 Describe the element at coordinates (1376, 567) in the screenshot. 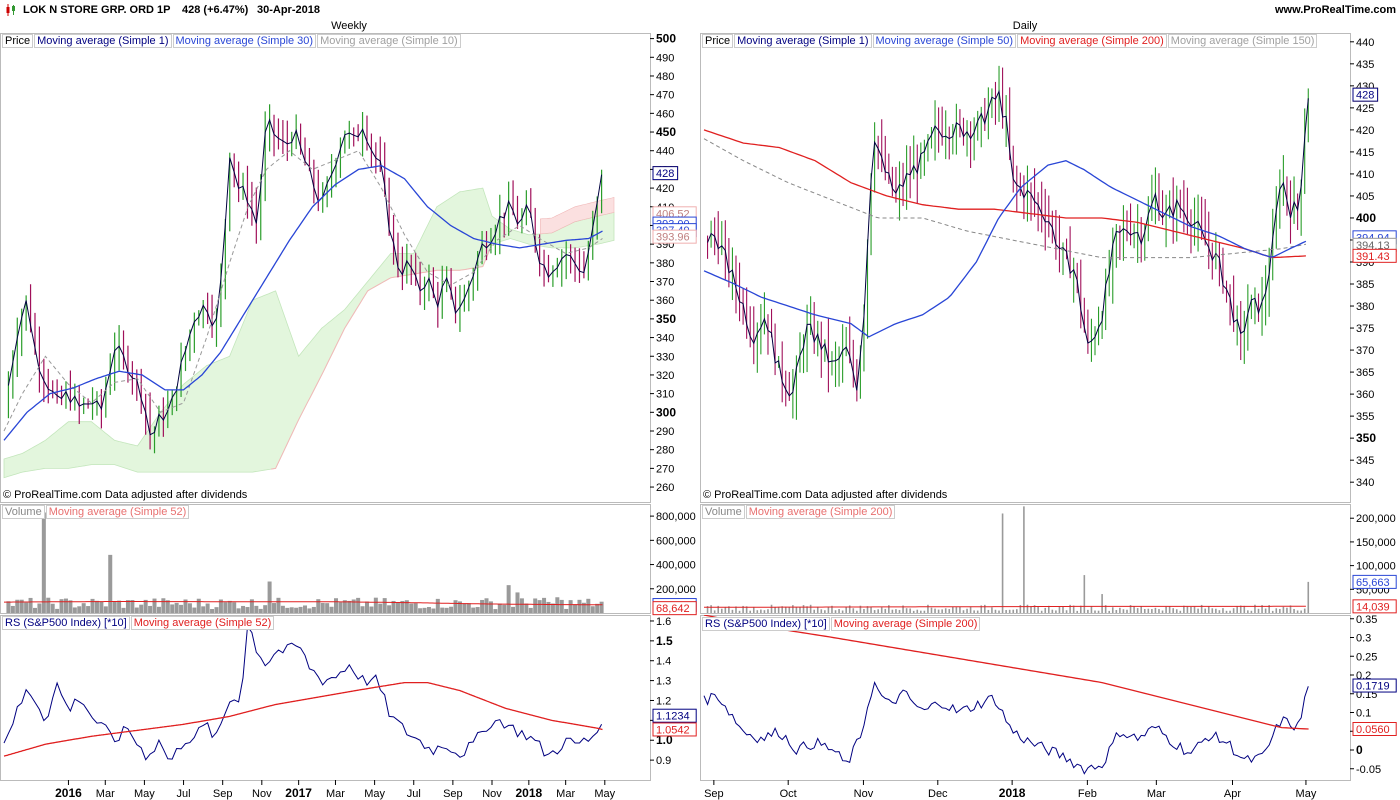

I see `daily-volume-y-tick-label: 100,000` at that location.